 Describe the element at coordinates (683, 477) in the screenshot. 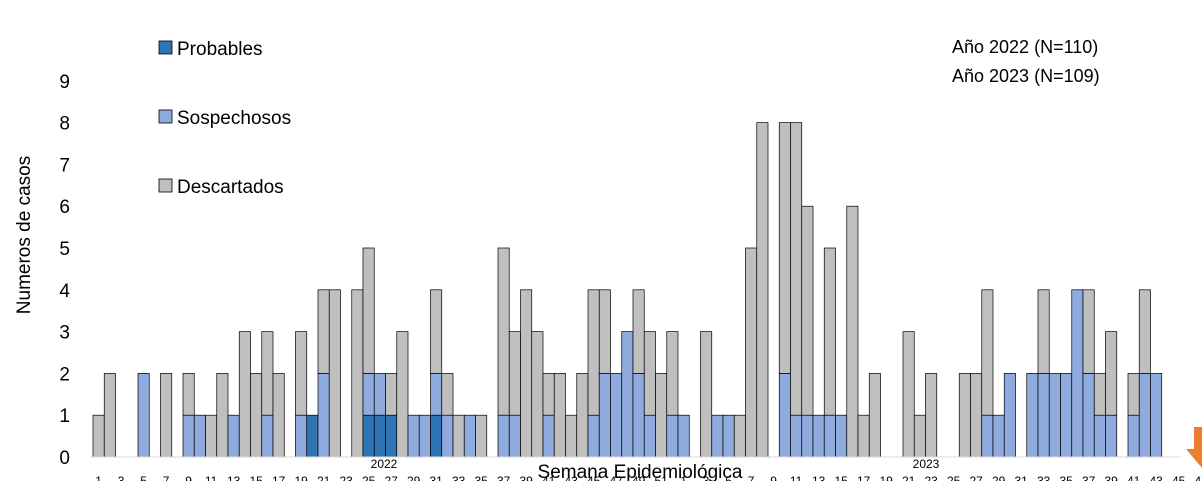

I see `x-tick-label: 1` at that location.